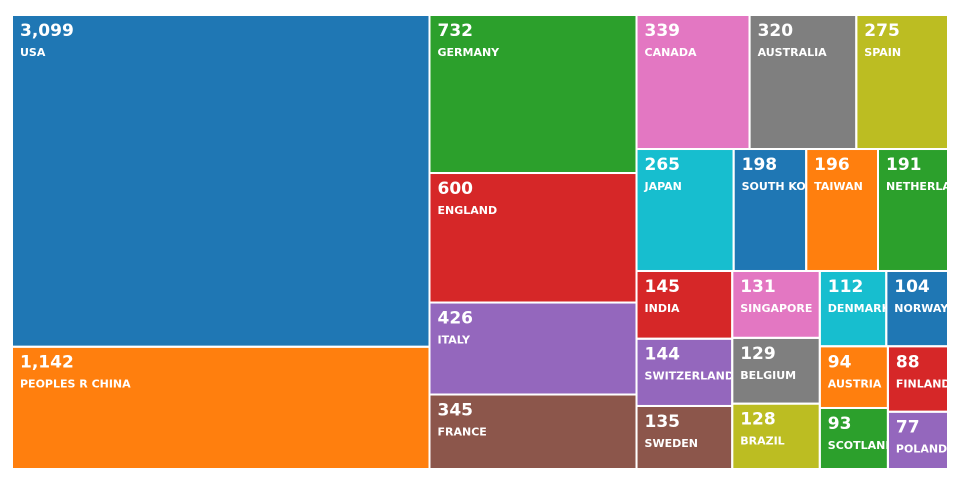  Describe the element at coordinates (689, 376) in the screenshot. I see `tile-label: SWITZERLAND` at that location.